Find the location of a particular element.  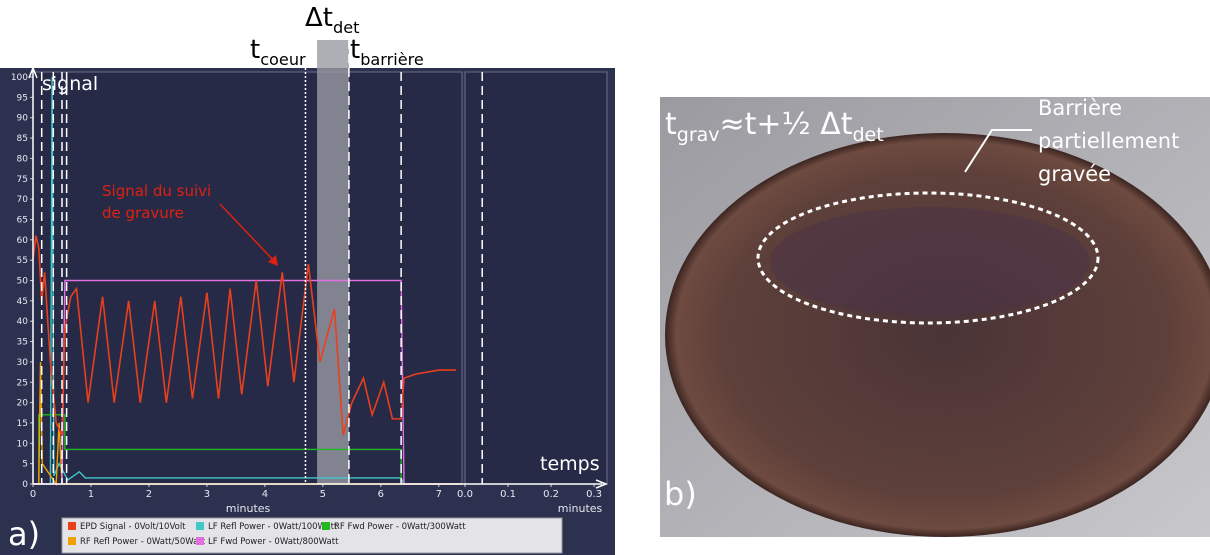

y-tick-label: 90 is located at coordinates (23, 119).